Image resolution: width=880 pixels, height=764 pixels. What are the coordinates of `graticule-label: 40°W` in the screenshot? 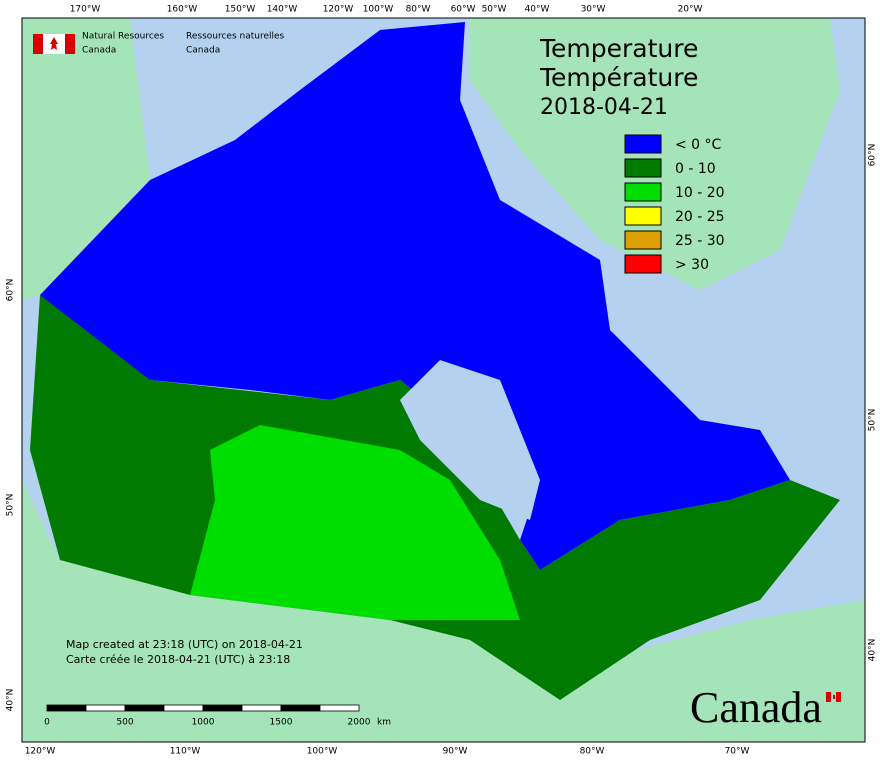 It's located at (537, 10).